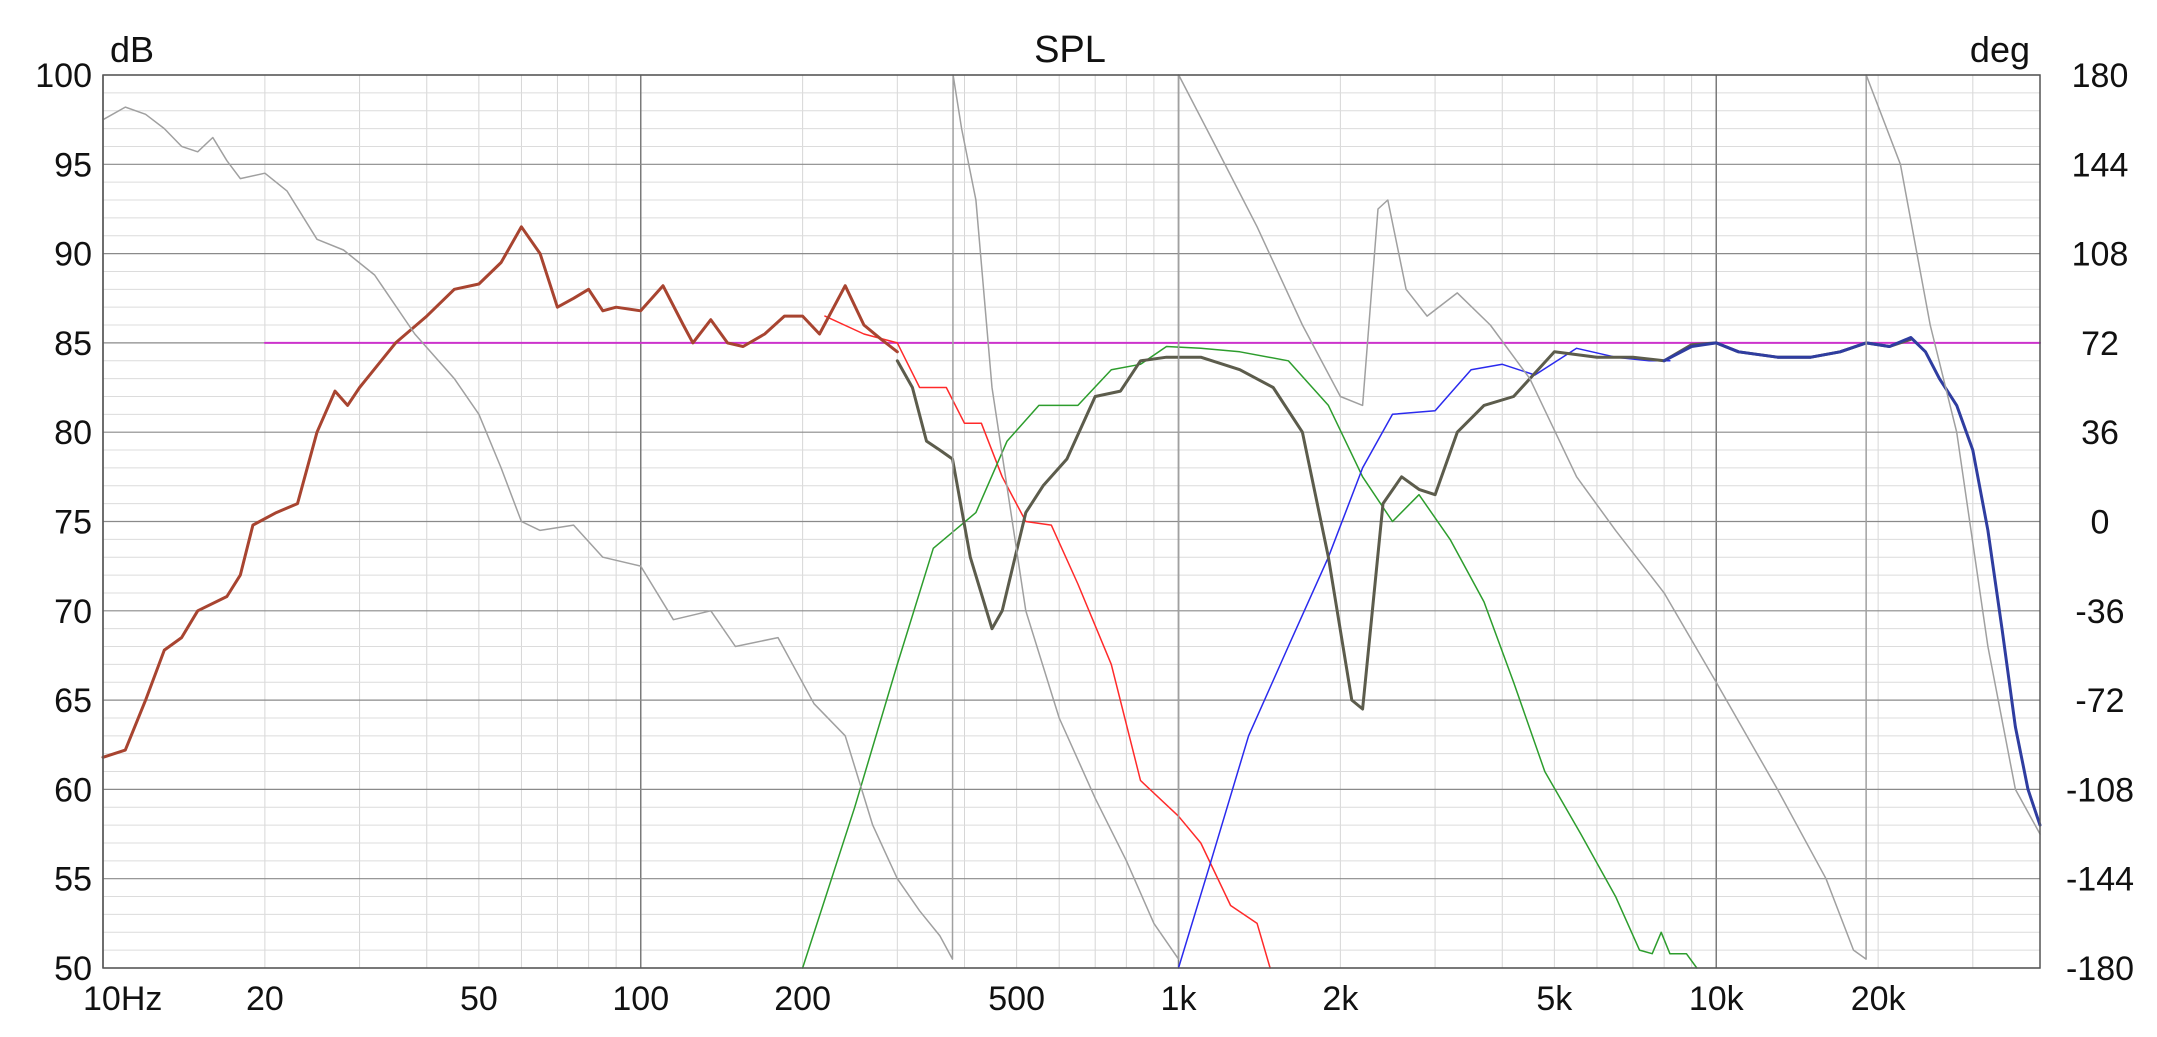 The image size is (2157, 1037). Describe the element at coordinates (2100, 433) in the screenshot. I see `y-right-tick-label: 36` at that location.